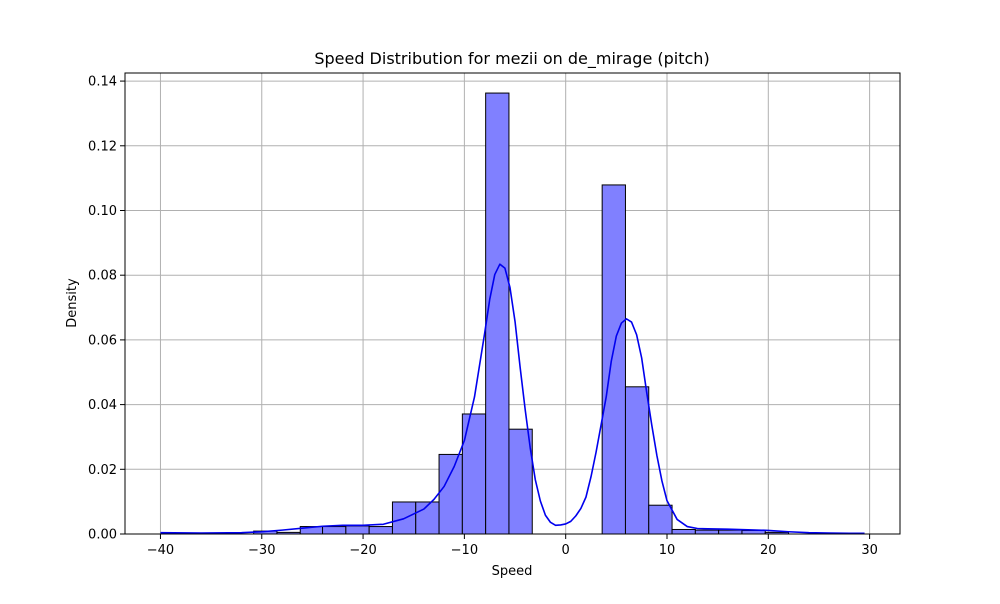 The image size is (1000, 604). I want to click on x-tick-label: 0, so click(566, 550).